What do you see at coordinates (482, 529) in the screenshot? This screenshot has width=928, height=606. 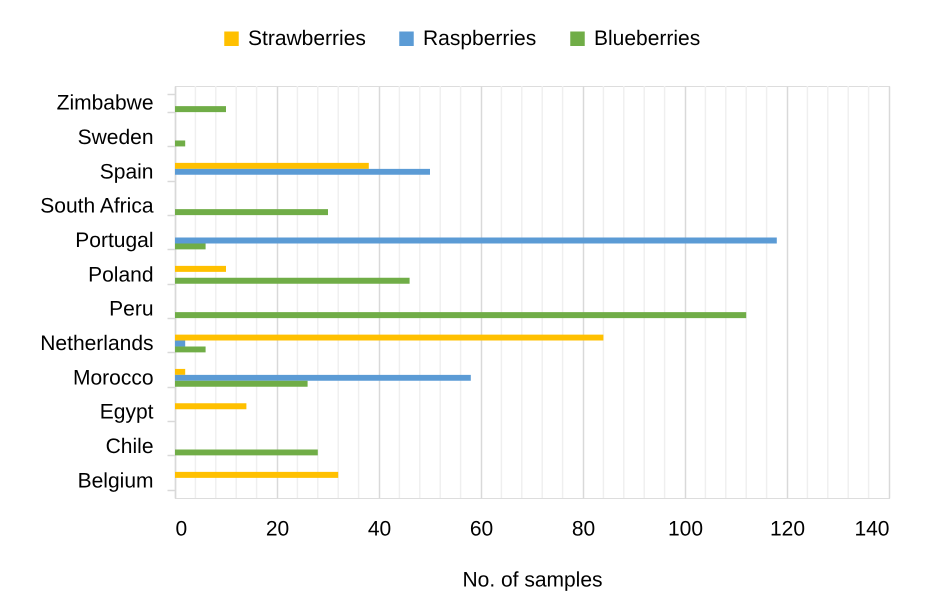 I see `x-tick-label: 60` at bounding box center [482, 529].